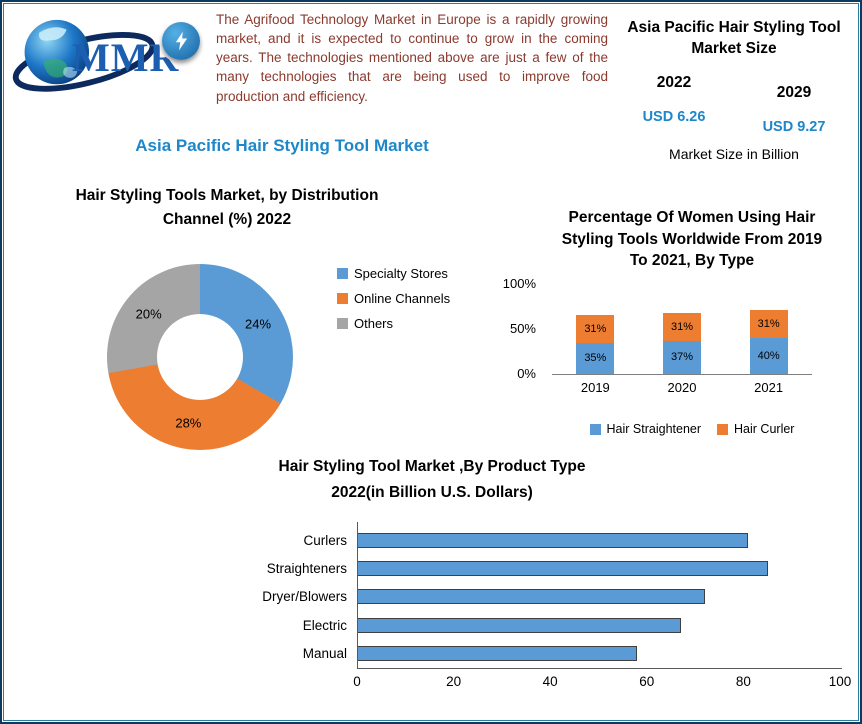 This screenshot has width=862, height=724. I want to click on logo-text: MMR, so click(126, 57).